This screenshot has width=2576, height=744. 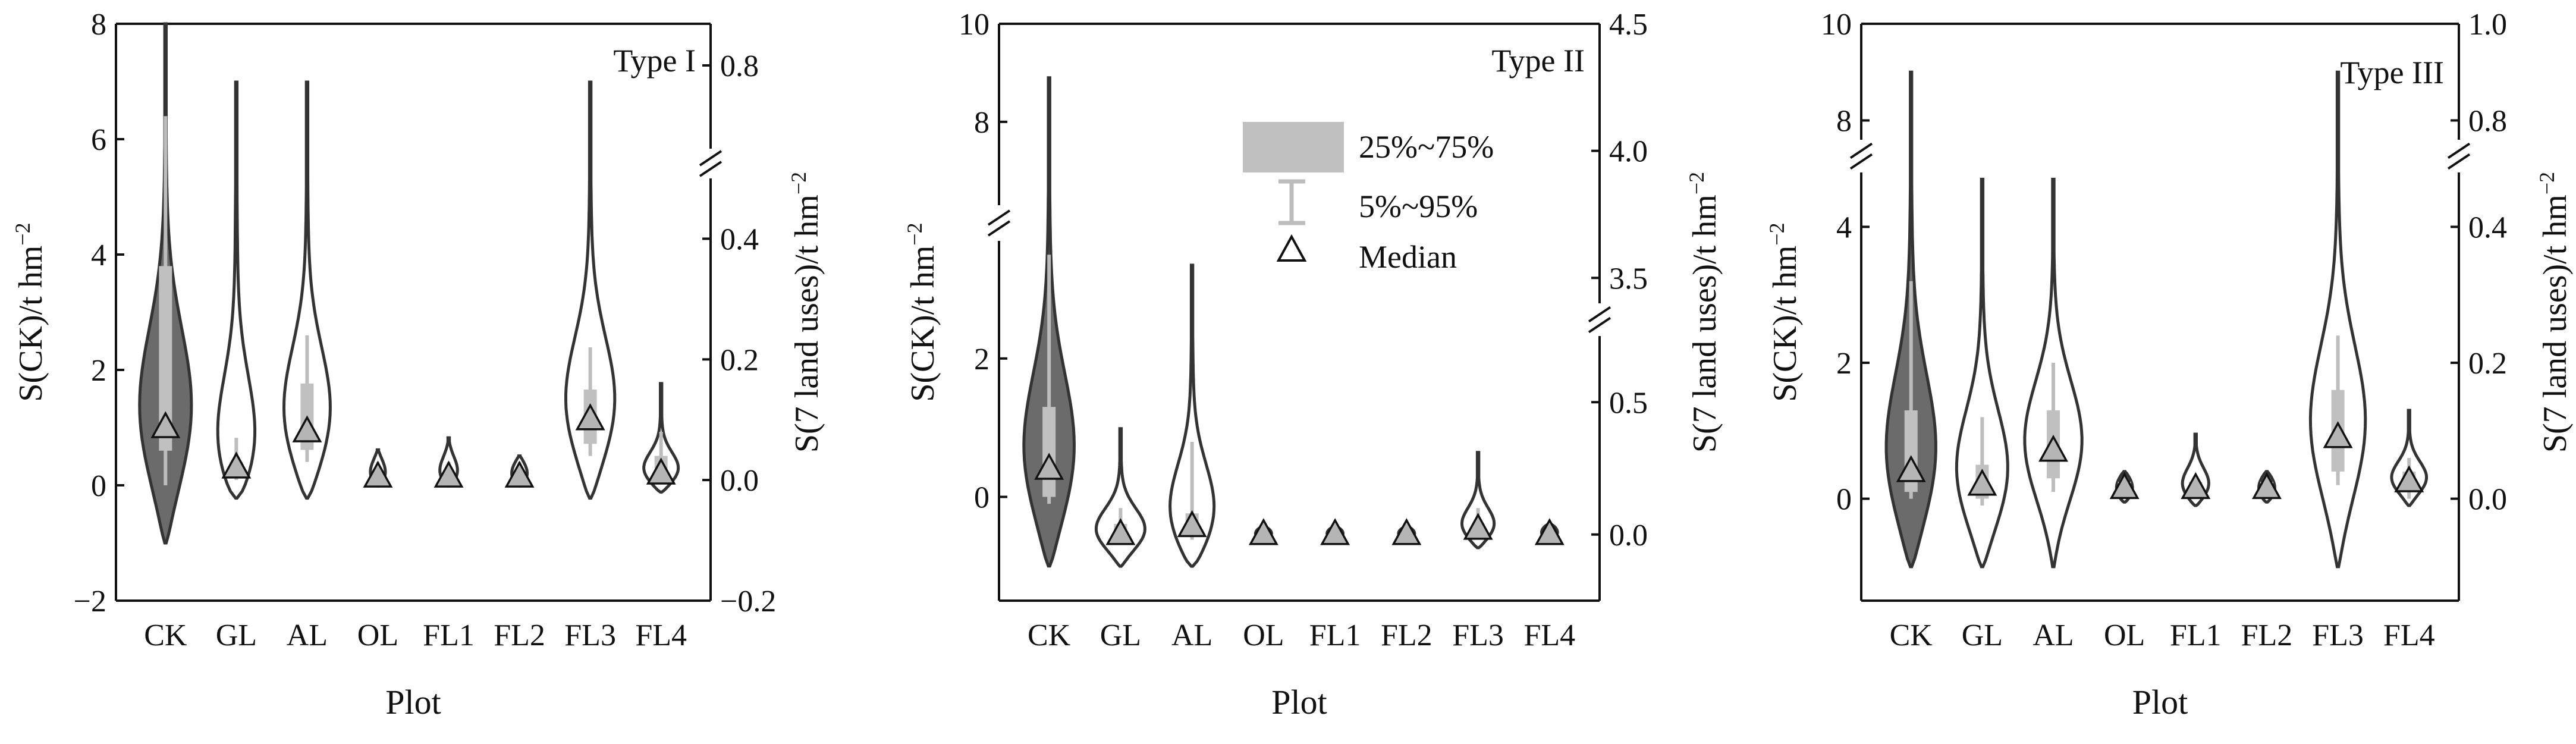 I want to click on right-tick-label: 4.0, so click(x=1628, y=152).